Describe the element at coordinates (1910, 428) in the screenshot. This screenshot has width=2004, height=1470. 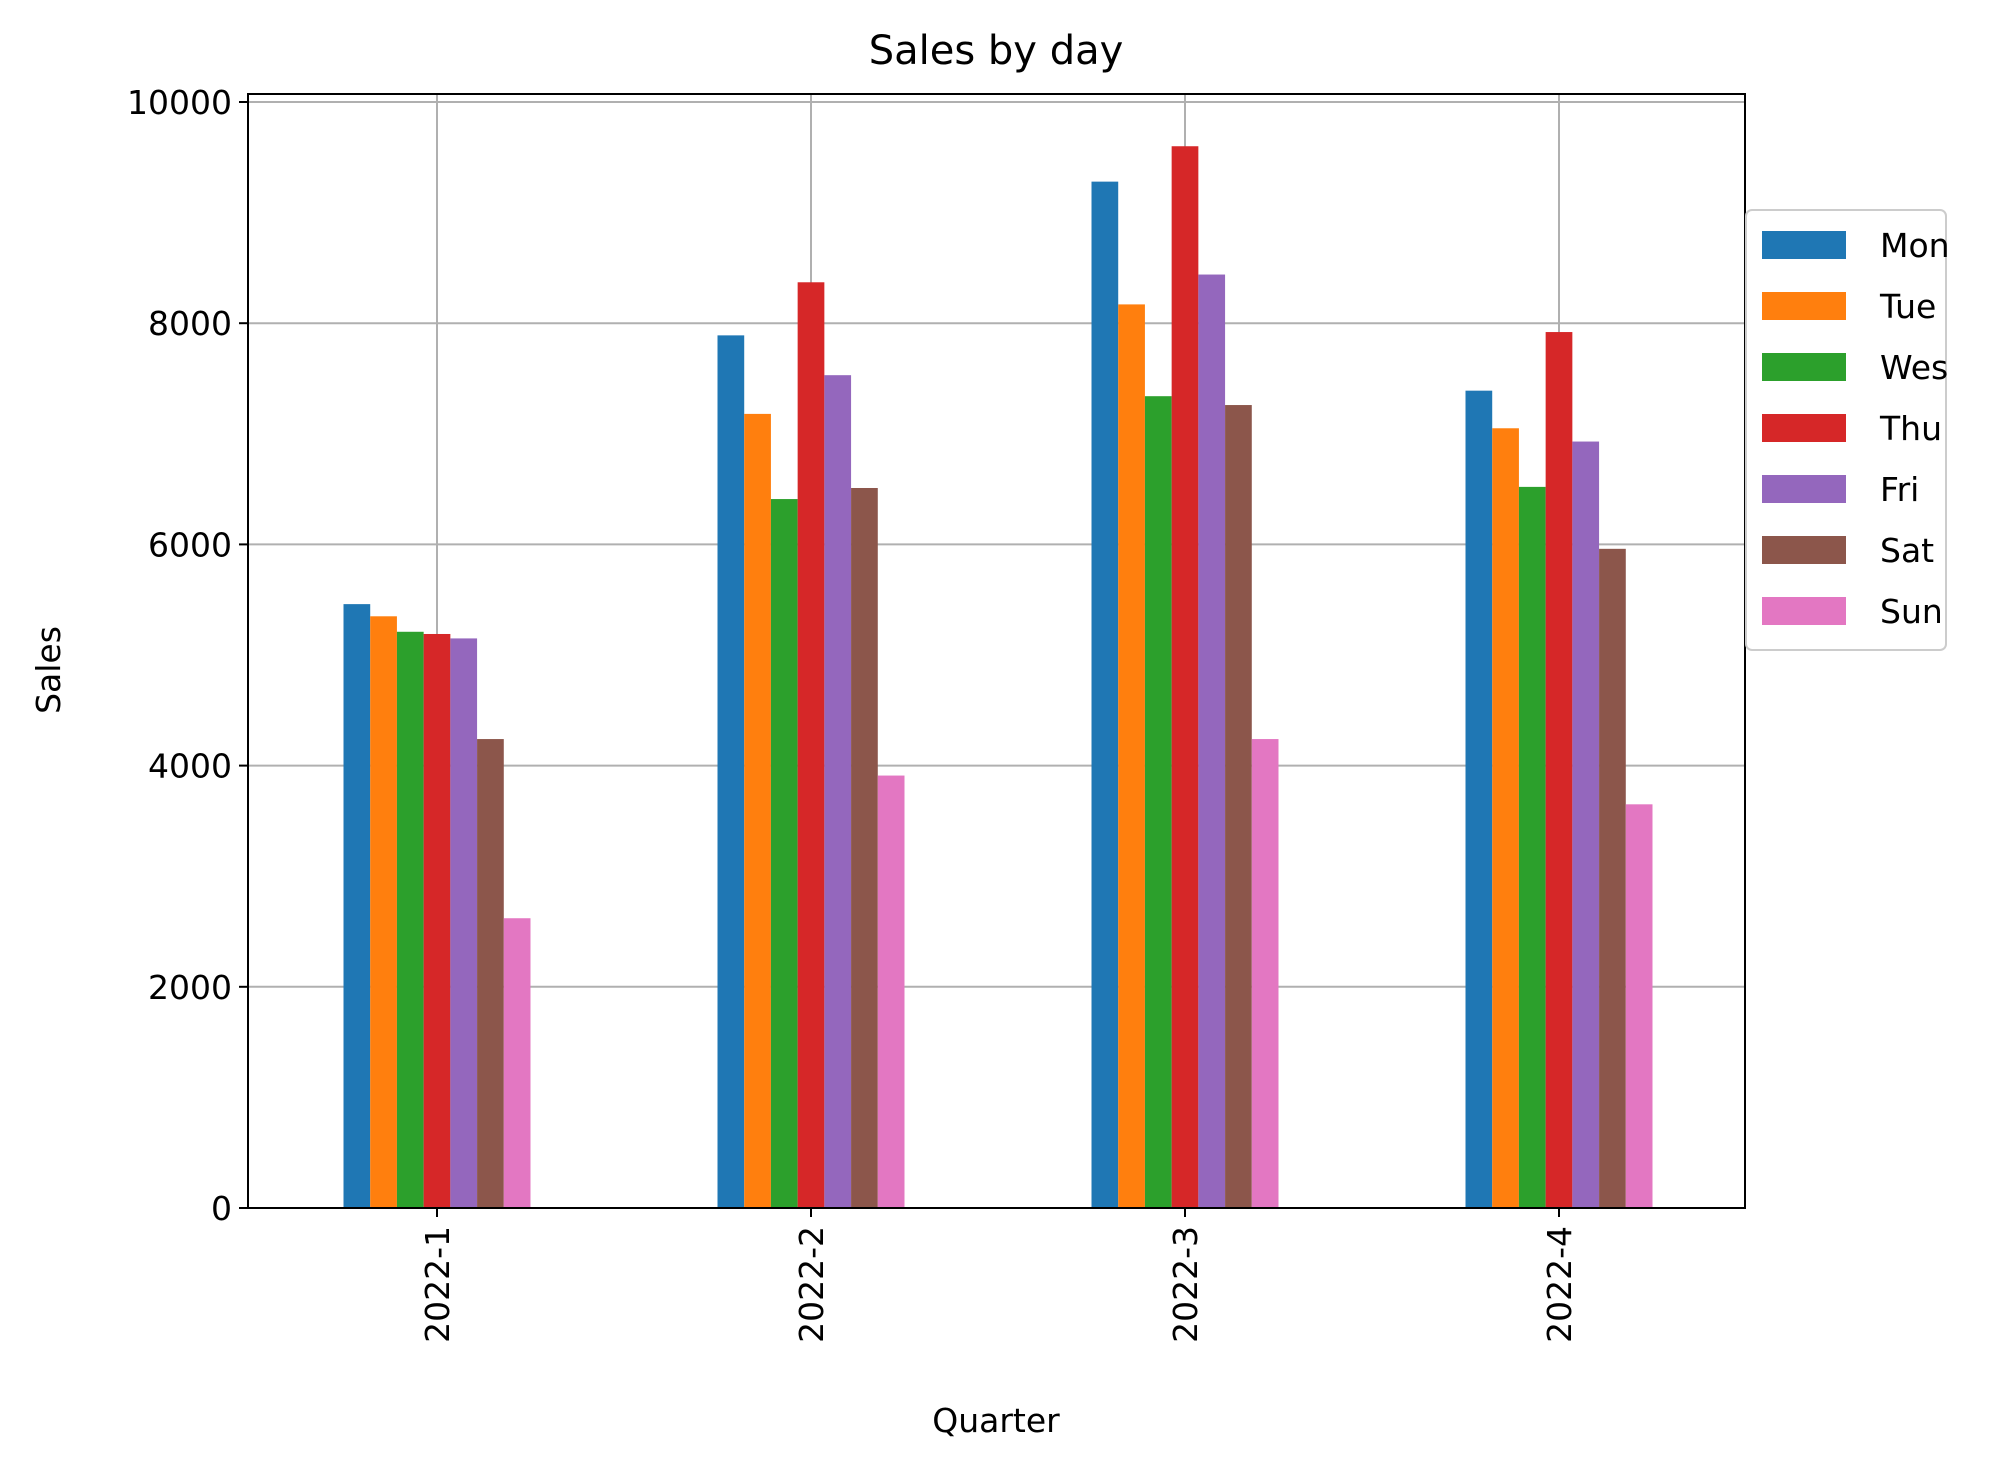
I see `legend-label: Thu` at that location.